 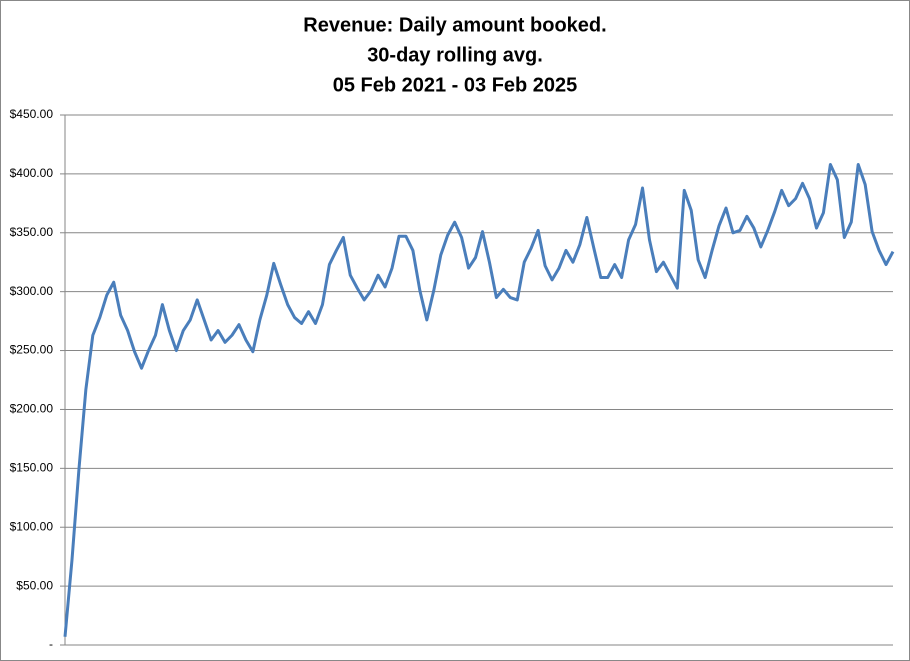 What do you see at coordinates (32, 291) in the screenshot?
I see `y-tick-label: $300.00` at bounding box center [32, 291].